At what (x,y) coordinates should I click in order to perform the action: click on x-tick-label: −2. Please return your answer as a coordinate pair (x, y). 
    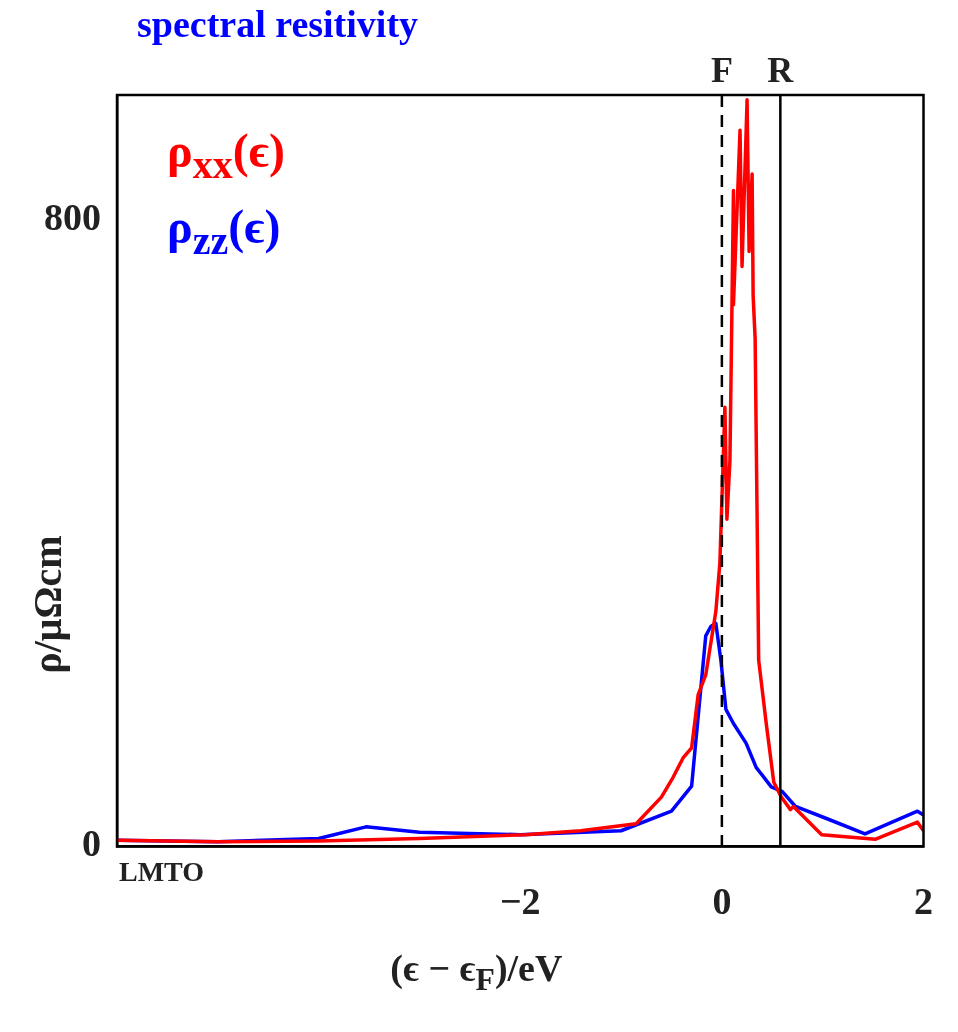
    Looking at the image, I should click on (520, 901).